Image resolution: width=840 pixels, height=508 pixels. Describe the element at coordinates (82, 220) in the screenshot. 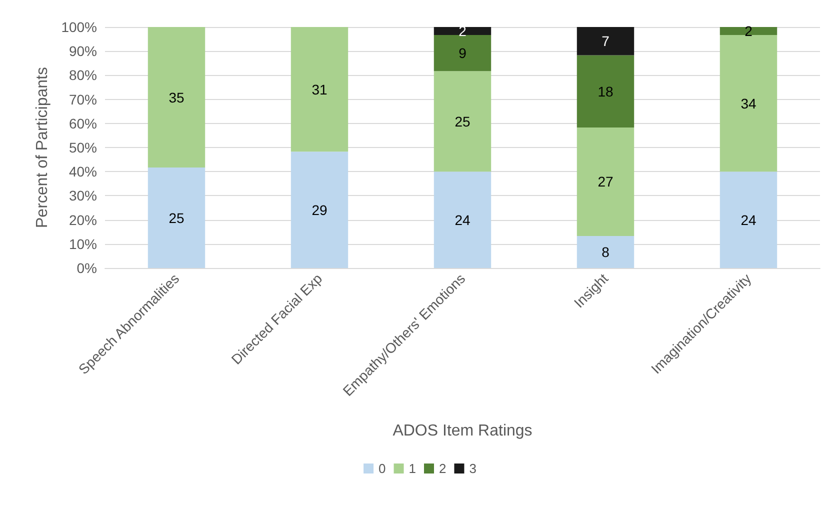

I see `y-tick-label: 20%` at that location.